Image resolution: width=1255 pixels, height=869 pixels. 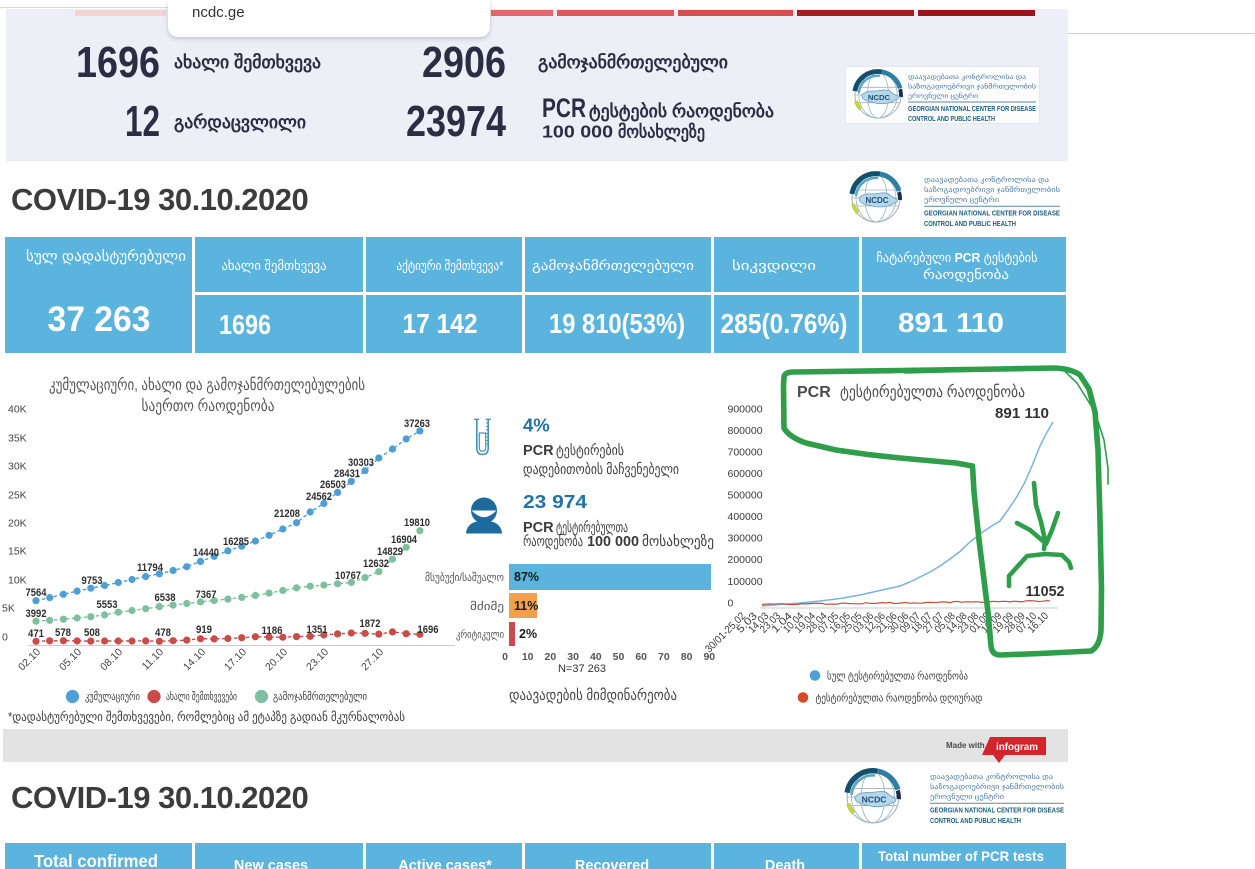 I want to click on svg-text: 6538, so click(x=165, y=598).